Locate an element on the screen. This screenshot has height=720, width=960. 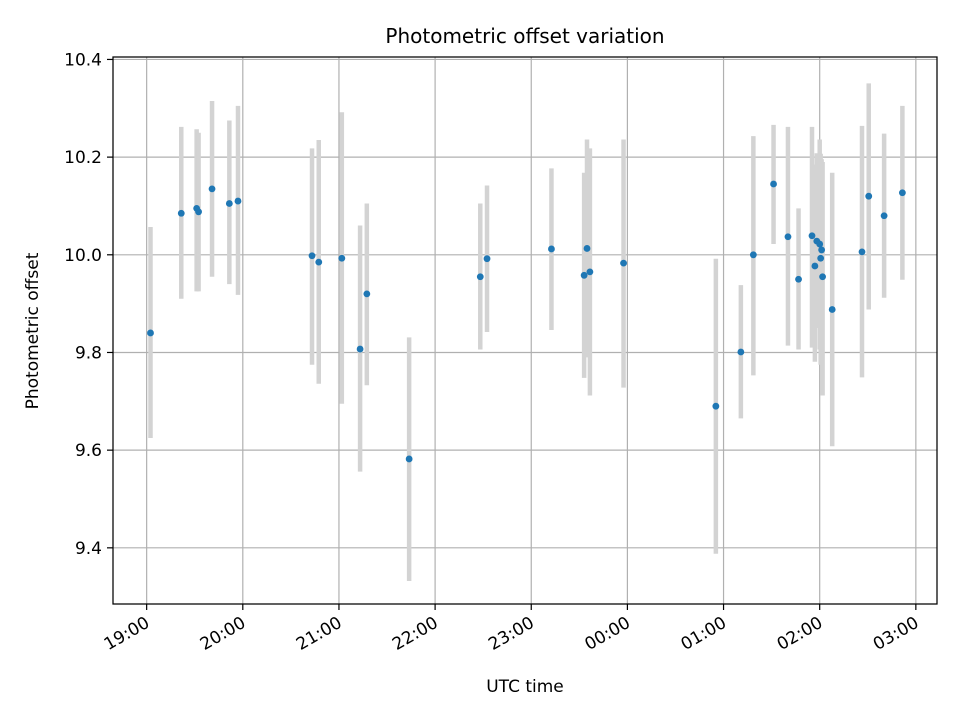
y-tick-label: 10.0 is located at coordinates (83, 256).